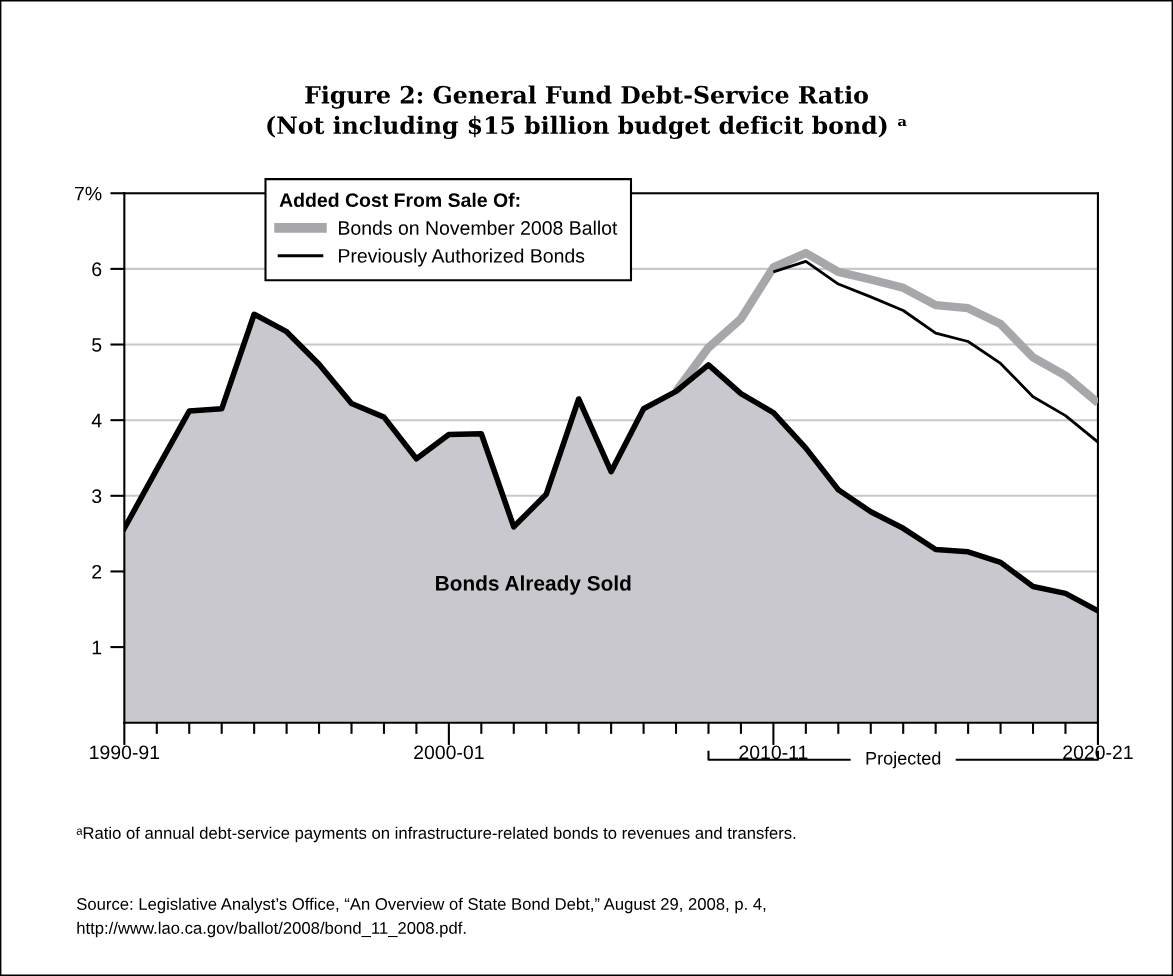  Describe the element at coordinates (773, 752) in the screenshot. I see `x-tick-label: 2010-11` at that location.